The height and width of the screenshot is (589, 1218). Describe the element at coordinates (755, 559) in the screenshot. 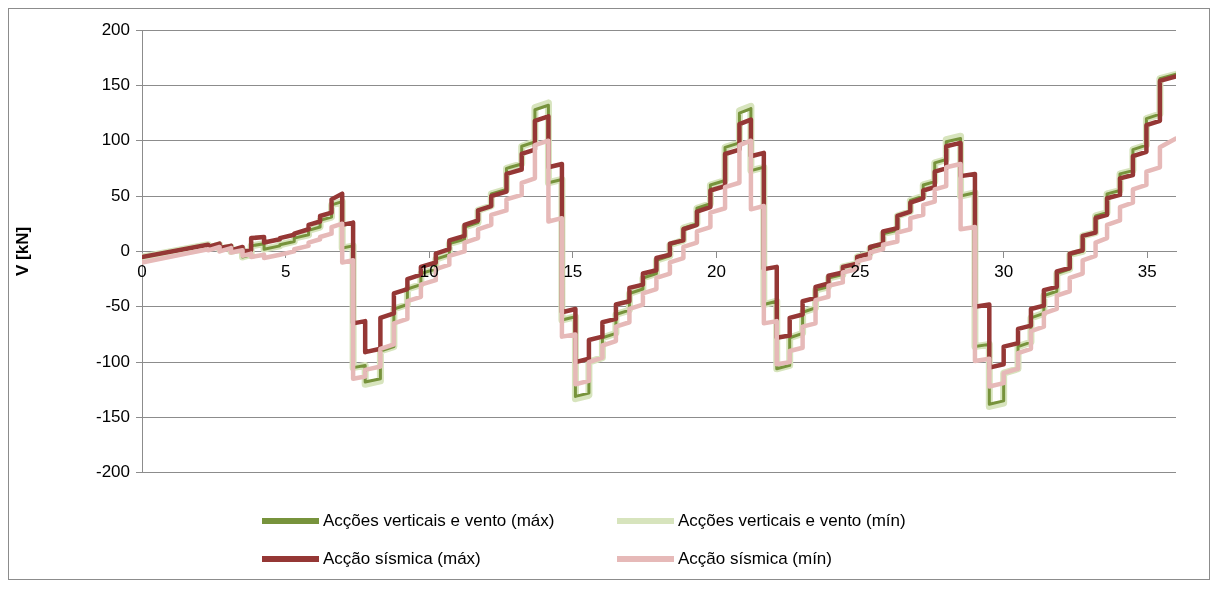

I see `legend-label: Acção sísmica (mín)` at that location.